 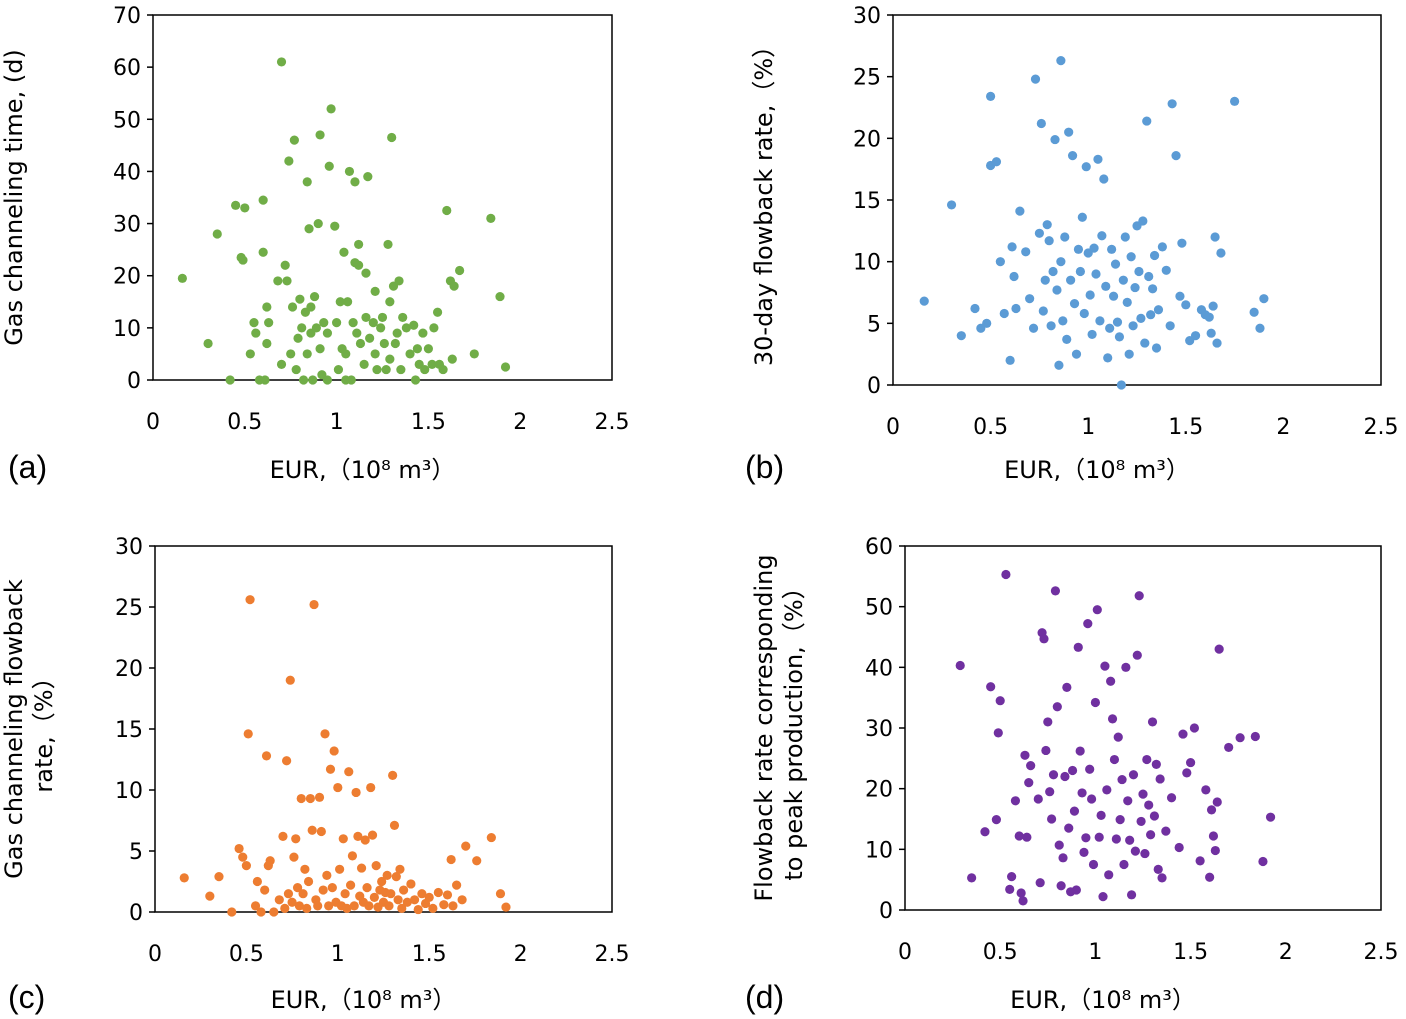 I want to click on x-tick-label: 0.5, so click(x=246, y=954).